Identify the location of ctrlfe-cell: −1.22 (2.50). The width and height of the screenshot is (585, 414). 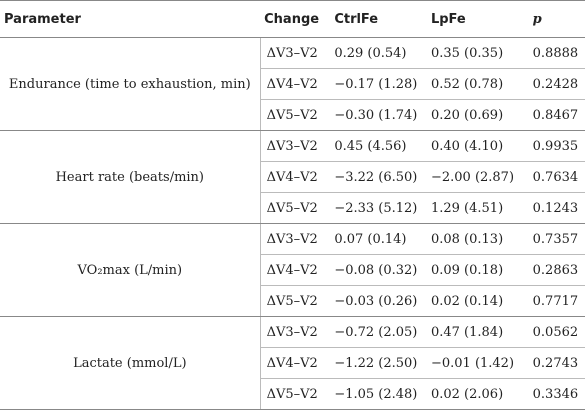
(378, 363).